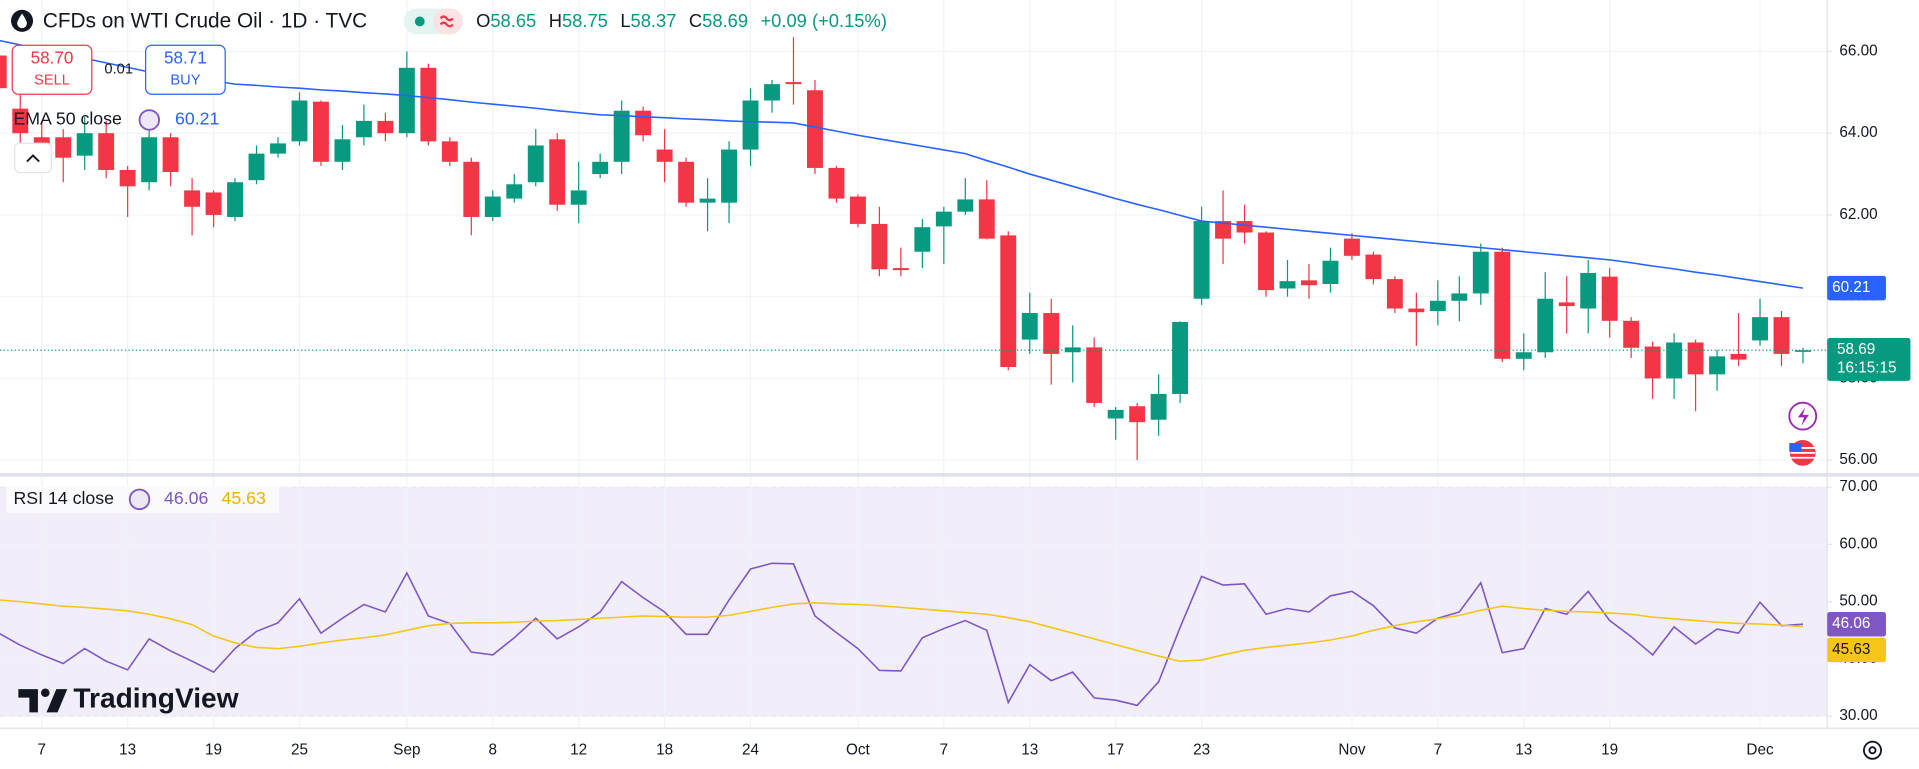 The width and height of the screenshot is (1919, 769). Describe the element at coordinates (67, 119) in the screenshot. I see `ema-legend-name: EMA 50 close` at that location.